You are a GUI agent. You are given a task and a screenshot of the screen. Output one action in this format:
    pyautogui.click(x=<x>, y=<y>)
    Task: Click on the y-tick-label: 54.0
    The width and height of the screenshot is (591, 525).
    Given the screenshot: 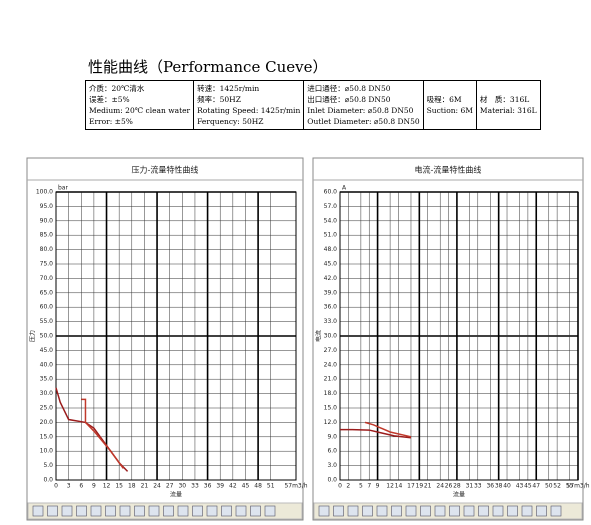 What is the action you would take?
    pyautogui.click(x=331, y=220)
    